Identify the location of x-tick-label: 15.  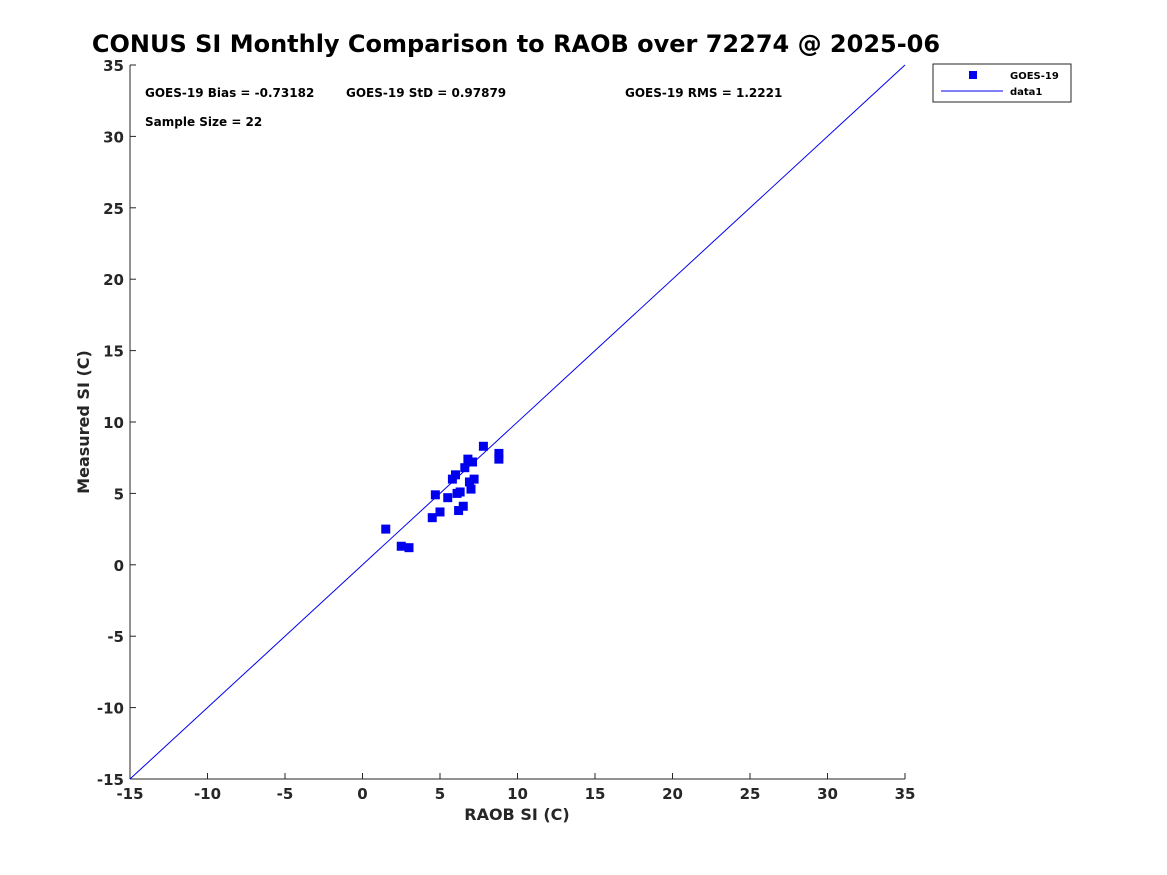
(595, 794).